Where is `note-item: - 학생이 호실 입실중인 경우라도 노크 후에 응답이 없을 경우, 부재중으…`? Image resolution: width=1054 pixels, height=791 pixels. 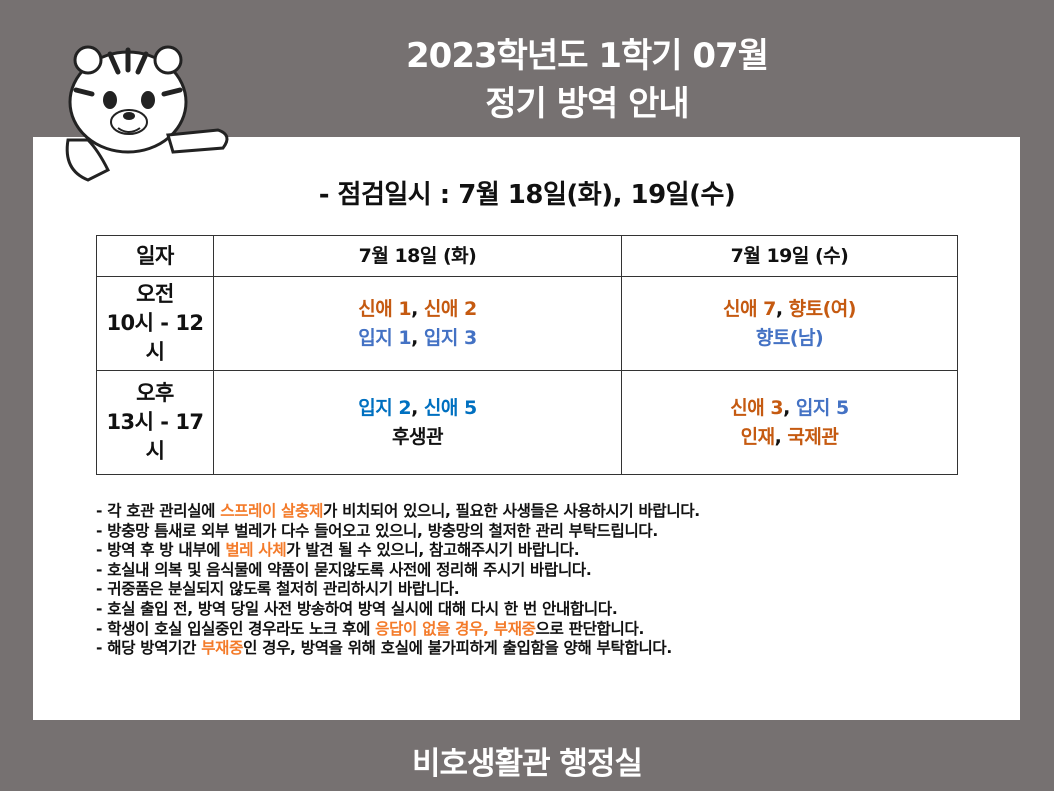 note-item: - 학생이 호실 입실중인 경우라도 노크 후에 응답이 없을 경우, 부재중으… is located at coordinates (398, 630).